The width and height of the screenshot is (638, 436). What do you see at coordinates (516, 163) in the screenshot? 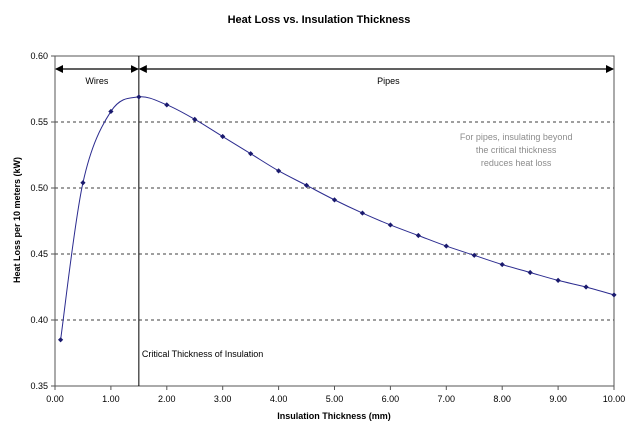
I see `pipes-note-line: reduces heat loss` at bounding box center [516, 163].